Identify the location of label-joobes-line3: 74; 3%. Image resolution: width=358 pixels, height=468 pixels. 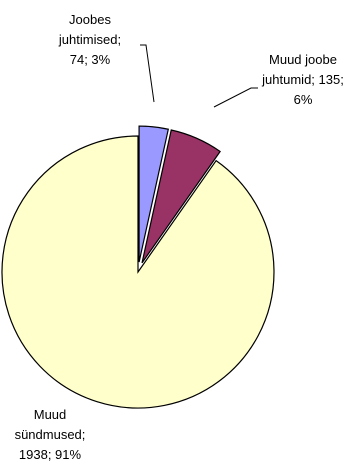
(90, 59).